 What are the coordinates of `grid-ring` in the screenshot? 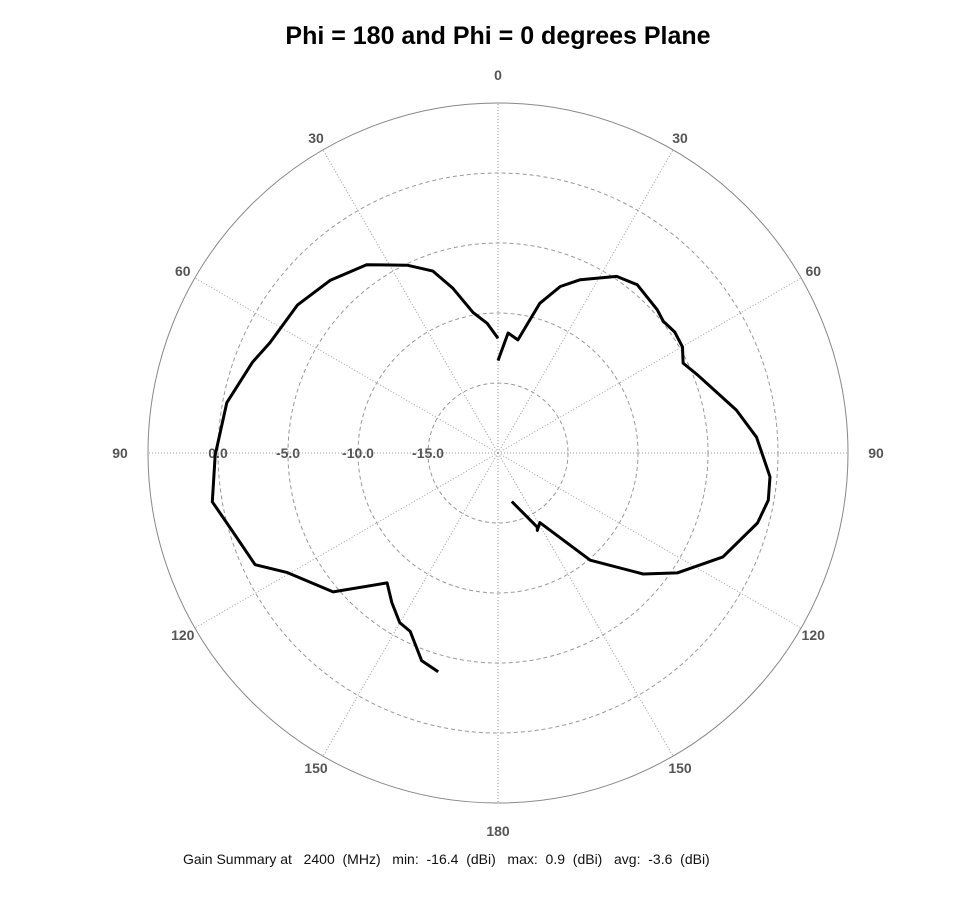 It's located at (498, 453).